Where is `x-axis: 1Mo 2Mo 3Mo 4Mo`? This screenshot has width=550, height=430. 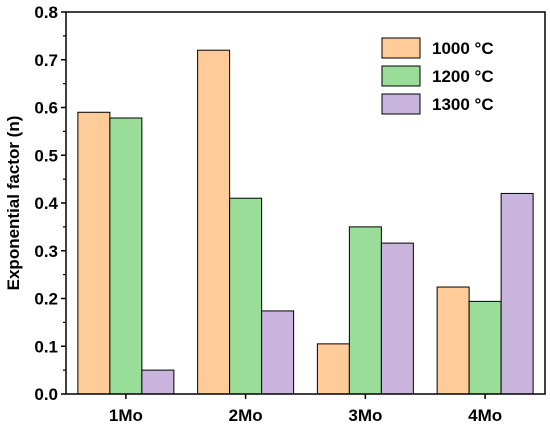 x-axis: 1Mo 2Mo 3Mo 4Mo is located at coordinates (305, 409).